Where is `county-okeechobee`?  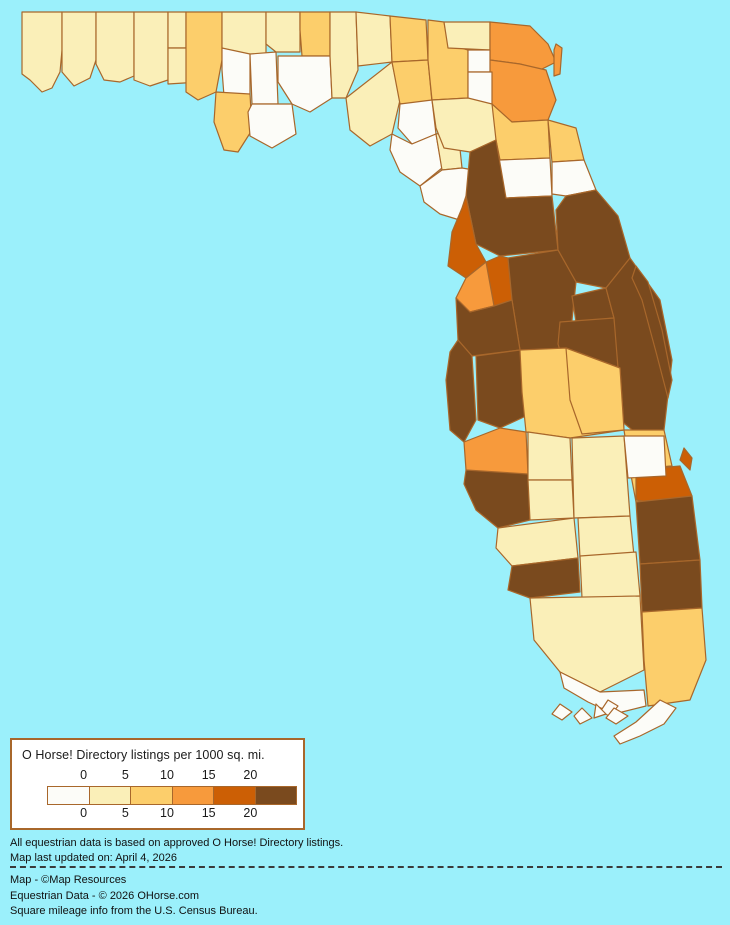 county-okeechobee is located at coordinates (645, 457).